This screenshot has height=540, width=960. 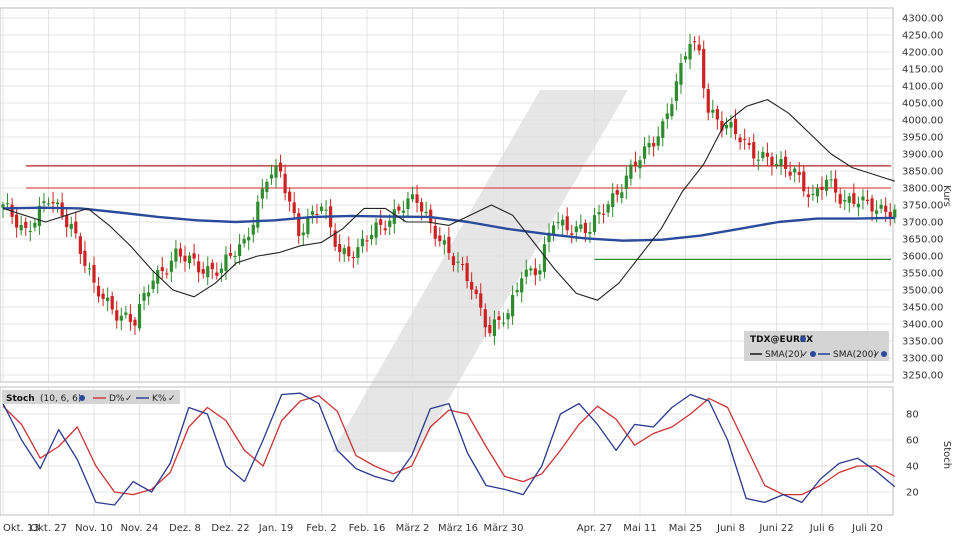 I want to click on price-y-tick-16: 3500.00, so click(x=922, y=291).